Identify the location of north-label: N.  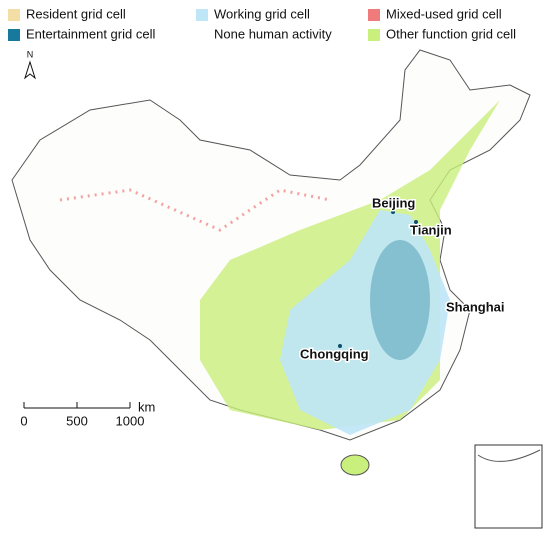
(30, 54).